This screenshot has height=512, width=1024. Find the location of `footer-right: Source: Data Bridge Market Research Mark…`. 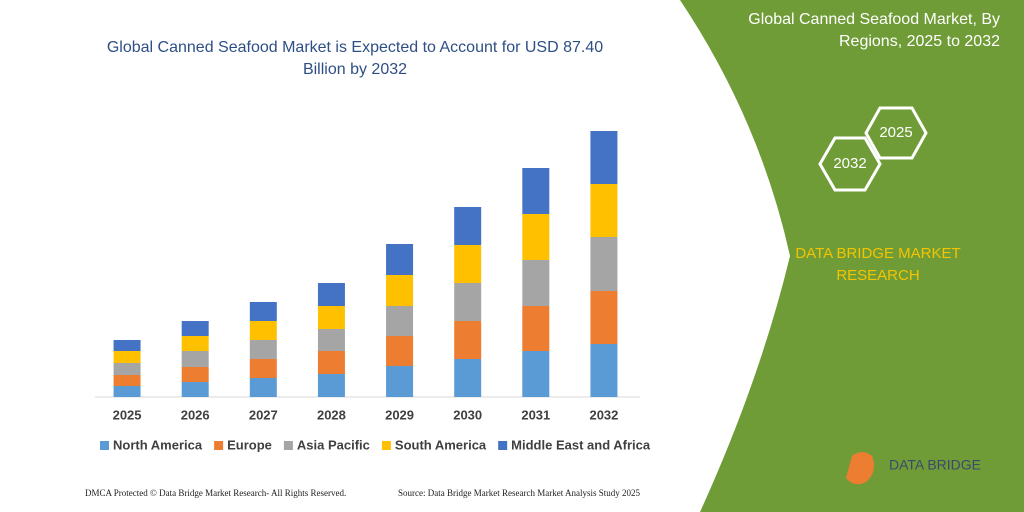

footer-right: Source: Data Bridge Market Research Mark… is located at coordinates (519, 493).